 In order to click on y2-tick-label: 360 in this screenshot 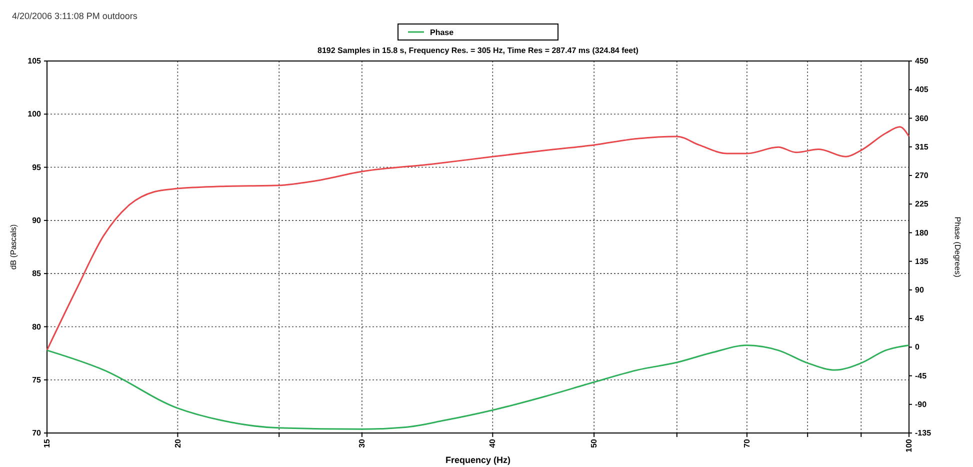, I will do `click(922, 118)`.